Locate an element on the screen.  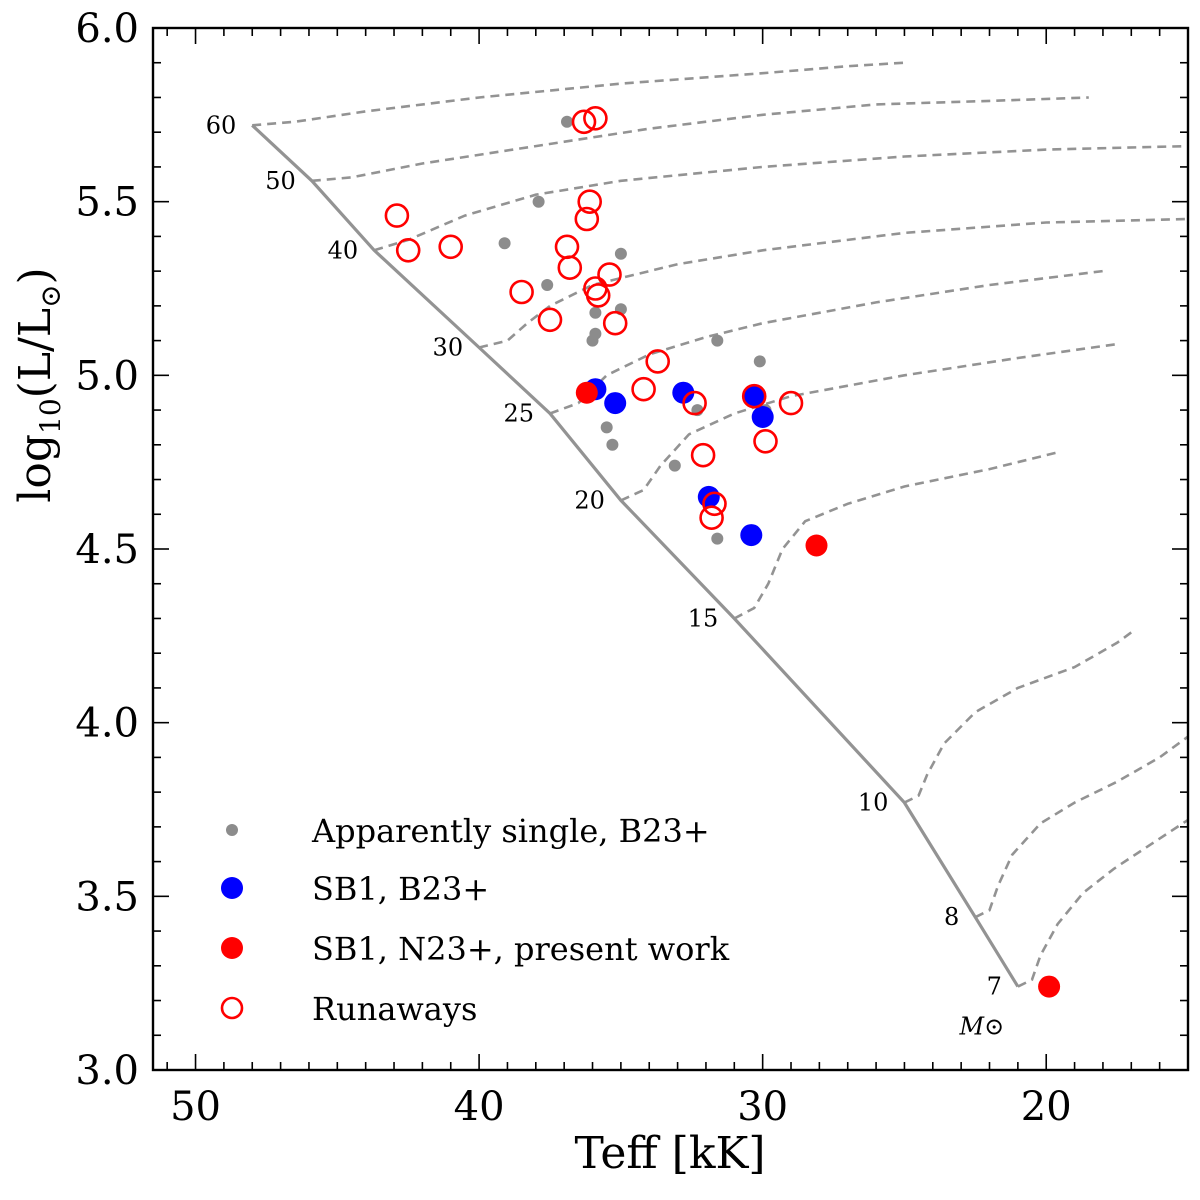
y-tick-label: 5.0 is located at coordinates (107, 376).